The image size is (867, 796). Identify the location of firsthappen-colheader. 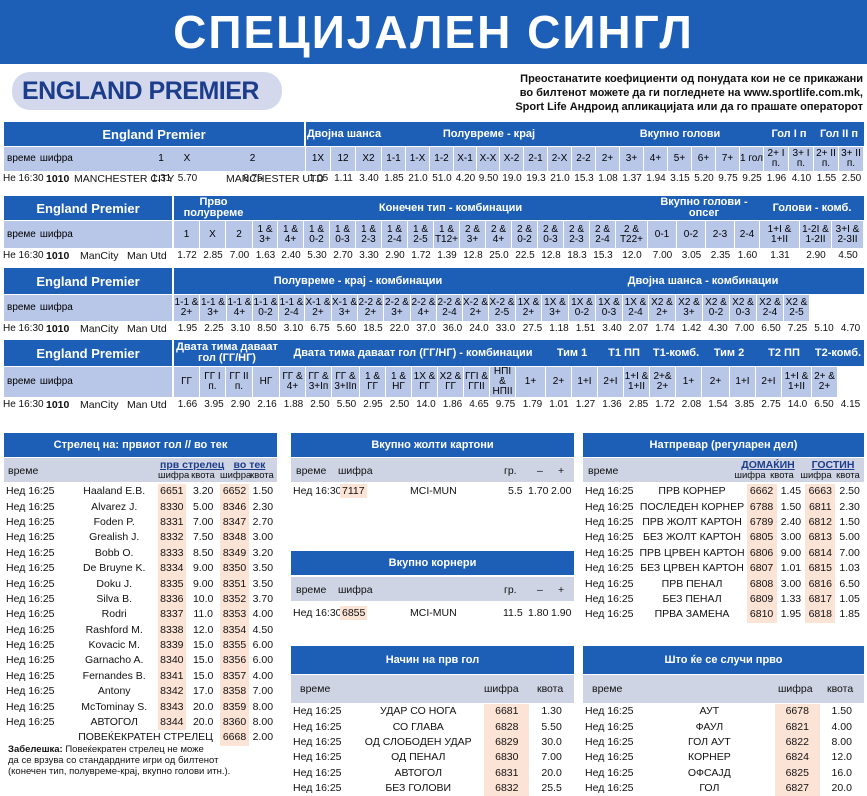
(723, 689).